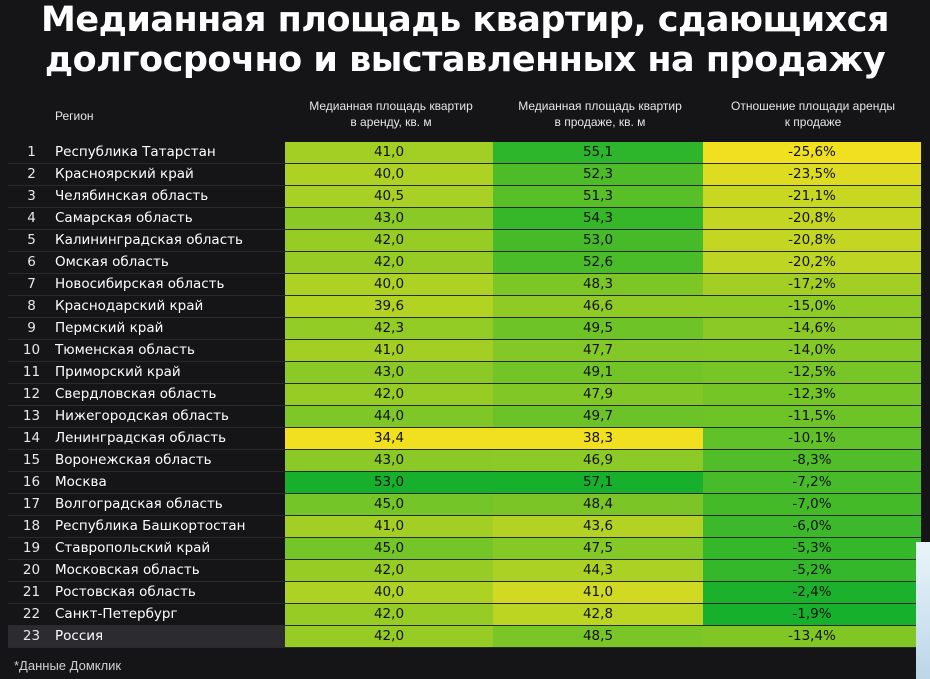 This screenshot has height=679, width=930. Describe the element at coordinates (31, 174) in the screenshot. I see `row-number: 2` at that location.